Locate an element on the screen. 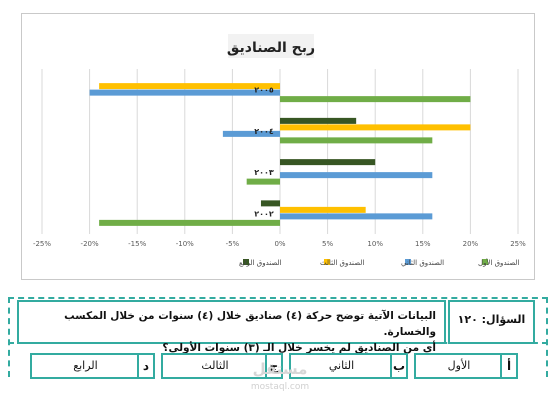 Image resolution: width=556 pixels, height=402 pixels. option-b-label: الثاني is located at coordinates (341, 365).